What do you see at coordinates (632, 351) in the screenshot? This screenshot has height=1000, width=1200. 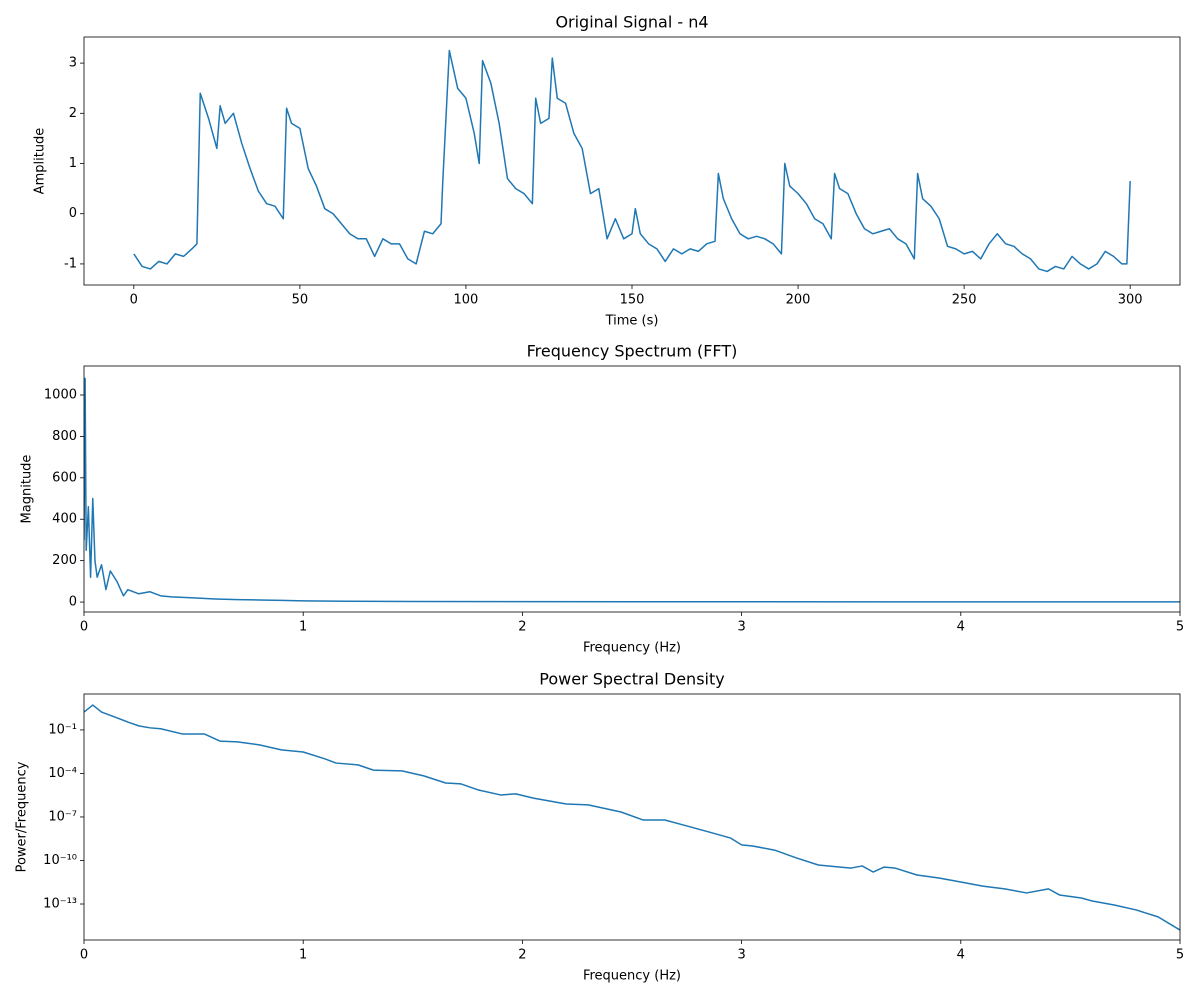 I see `chart-title: Frequency Spectrum (FFT)` at bounding box center [632, 351].